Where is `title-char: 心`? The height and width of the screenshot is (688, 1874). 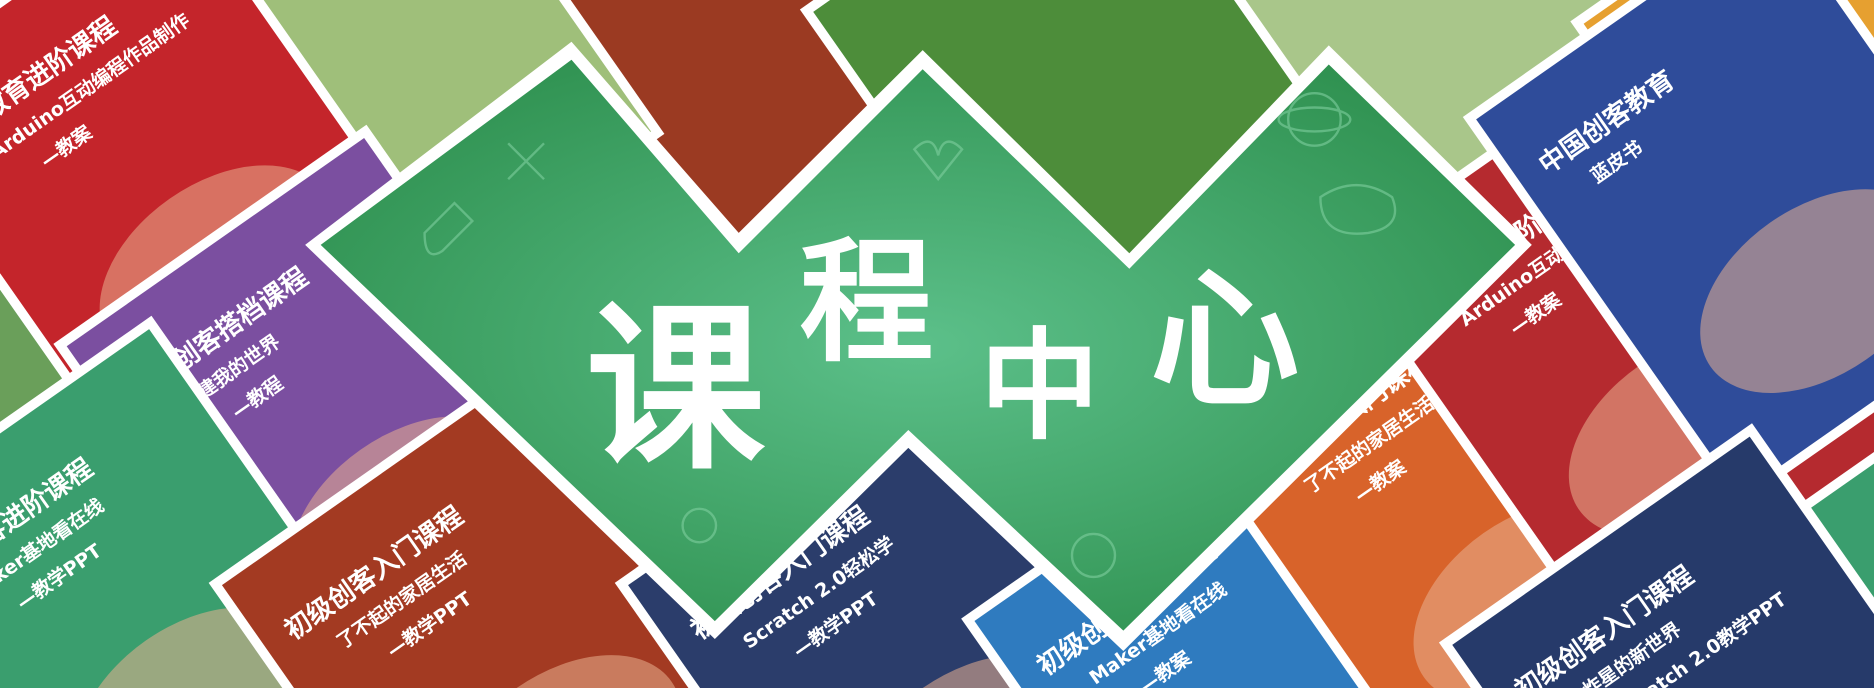
title-char: 心 is located at coordinates (1224, 341).